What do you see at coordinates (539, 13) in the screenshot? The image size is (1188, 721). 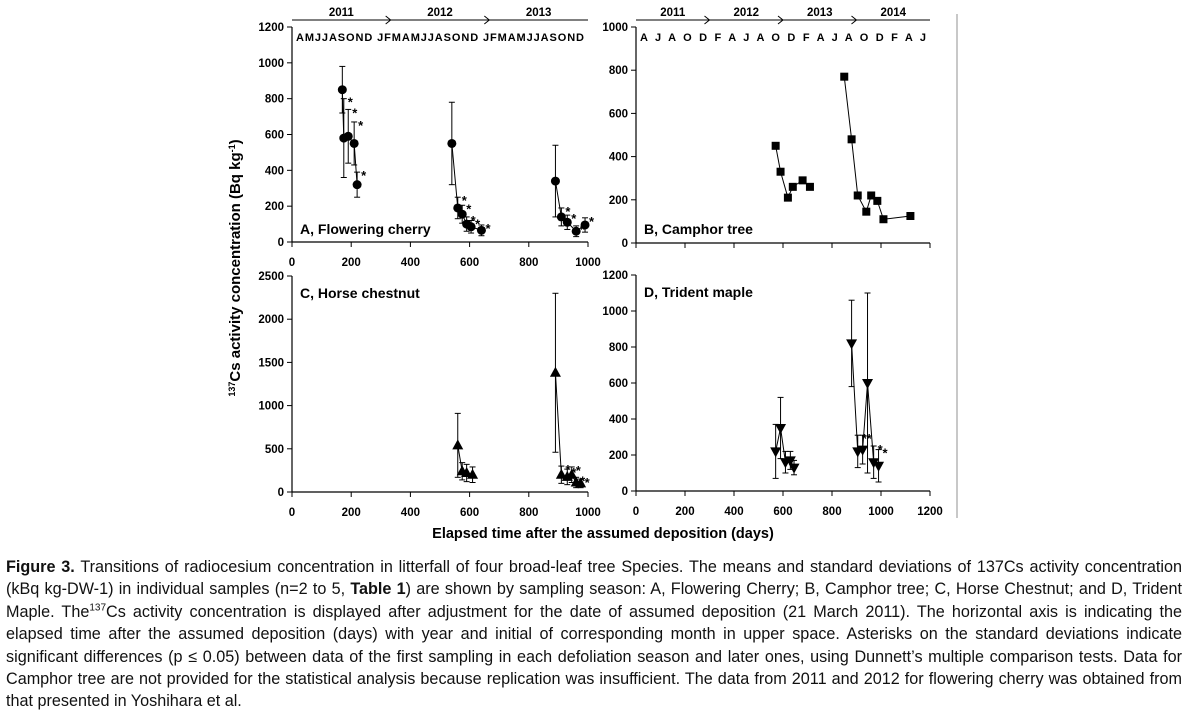 I see `top-axis-year-label: 2013` at bounding box center [539, 13].